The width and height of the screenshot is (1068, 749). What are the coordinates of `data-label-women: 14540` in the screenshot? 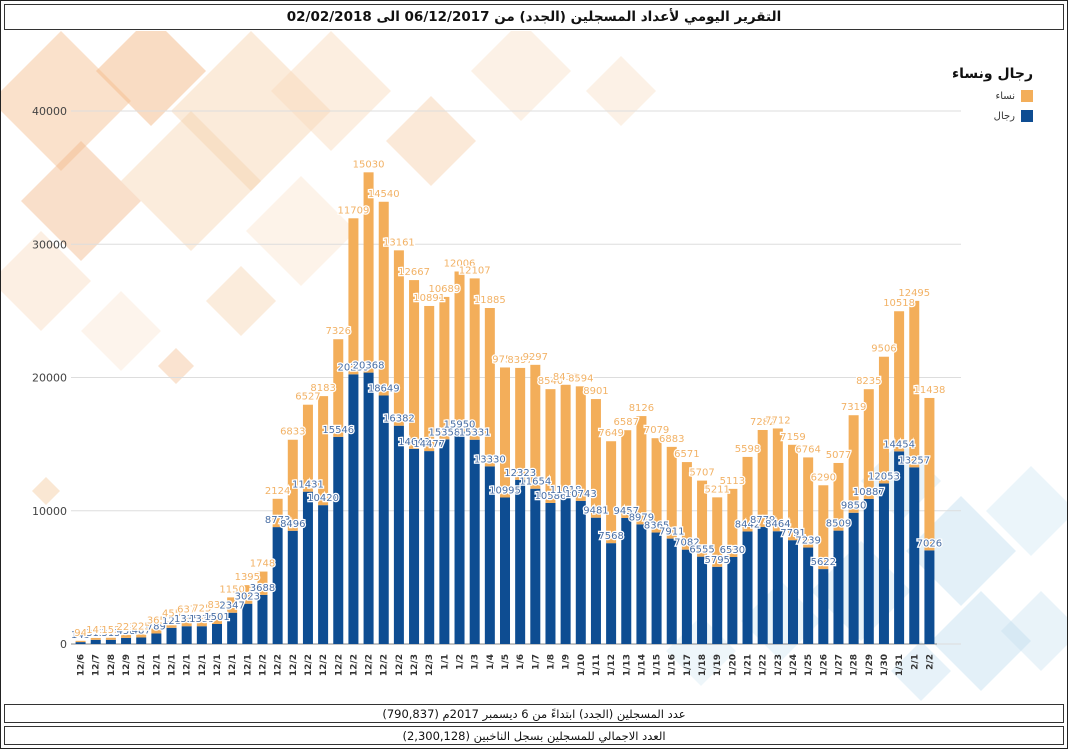 It's located at (384, 194).